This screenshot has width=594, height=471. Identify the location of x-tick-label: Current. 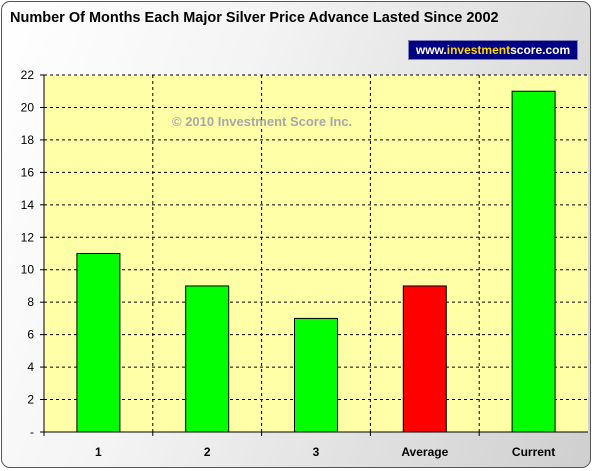
(533, 452).